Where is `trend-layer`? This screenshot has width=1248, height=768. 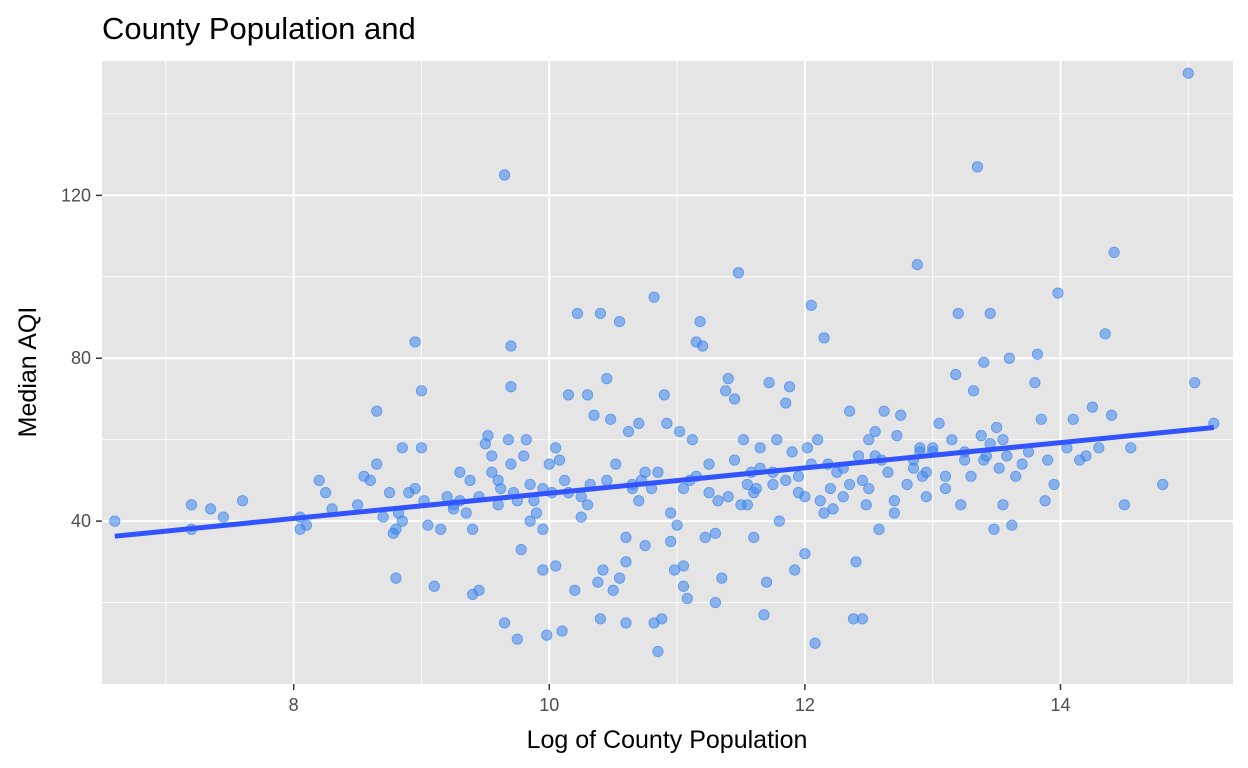 trend-layer is located at coordinates (664, 481).